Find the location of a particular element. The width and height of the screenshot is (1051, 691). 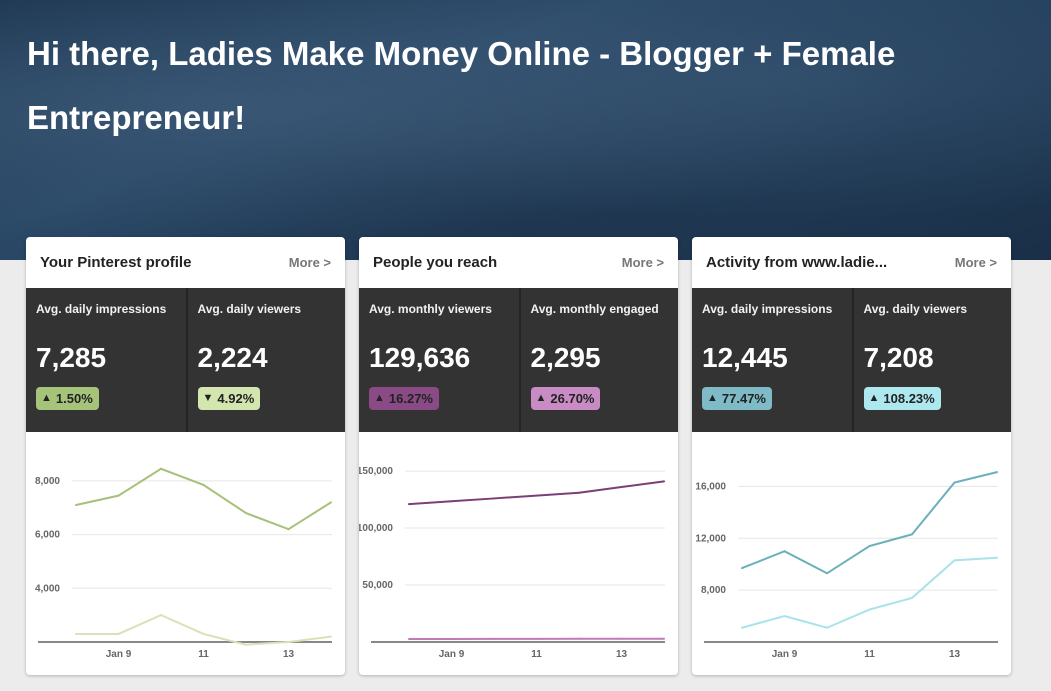

y-tick-label: 6,000 is located at coordinates (47, 535).